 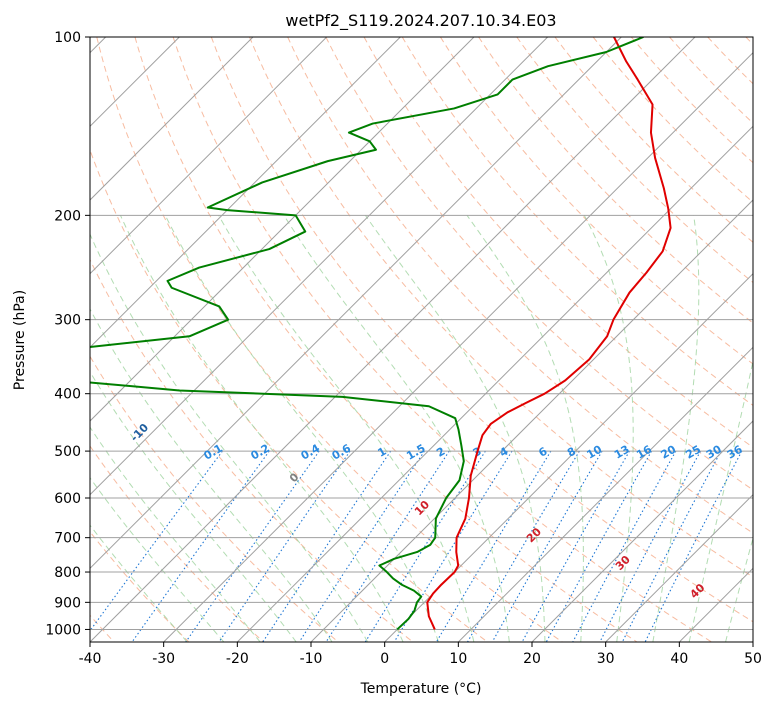 What do you see at coordinates (67, 216) in the screenshot?
I see `y-tick-label: 200` at bounding box center [67, 216].